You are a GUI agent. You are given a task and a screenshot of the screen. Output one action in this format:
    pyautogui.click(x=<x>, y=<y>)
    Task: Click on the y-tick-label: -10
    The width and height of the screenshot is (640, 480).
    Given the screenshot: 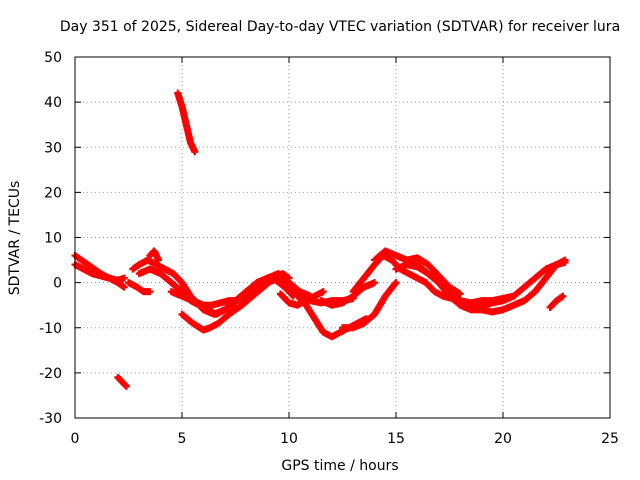 What is the action you would take?
    pyautogui.click(x=50, y=329)
    